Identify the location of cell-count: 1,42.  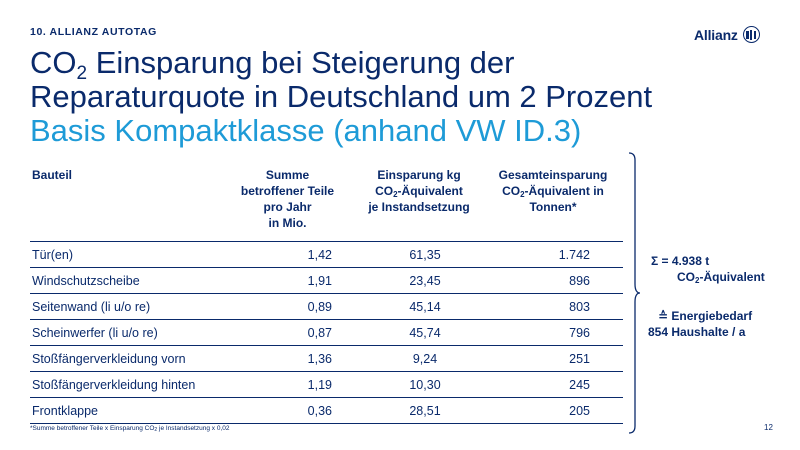
(287, 254).